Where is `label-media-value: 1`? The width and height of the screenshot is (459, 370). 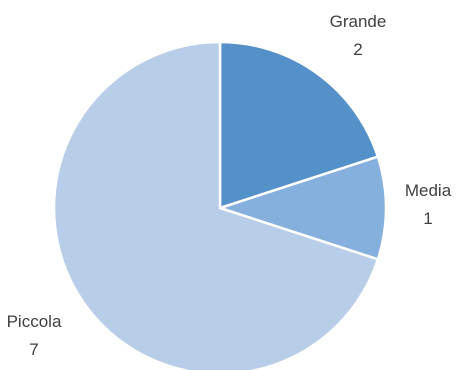 label-media-value: 1 is located at coordinates (427, 218).